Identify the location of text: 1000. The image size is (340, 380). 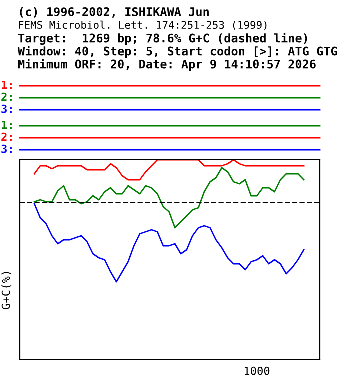
(257, 371).